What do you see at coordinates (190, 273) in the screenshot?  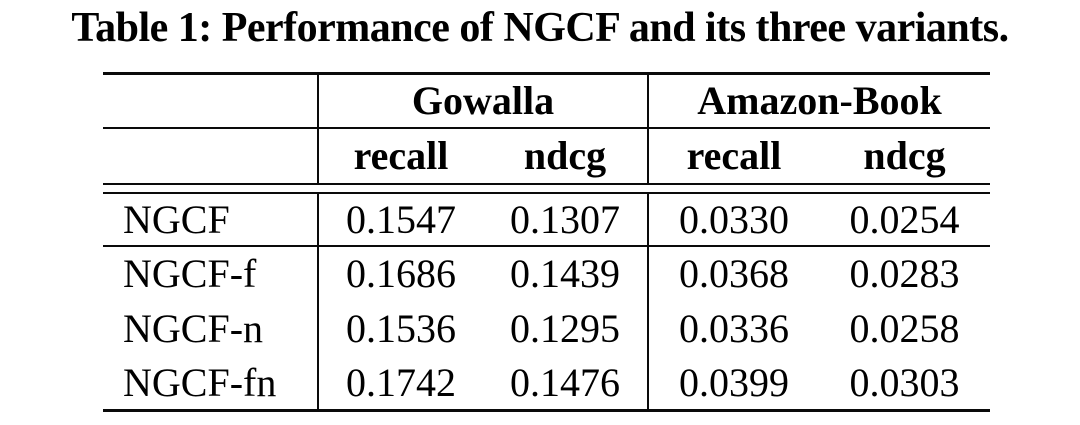 I see `row-label: NGCF-f` at bounding box center [190, 273].